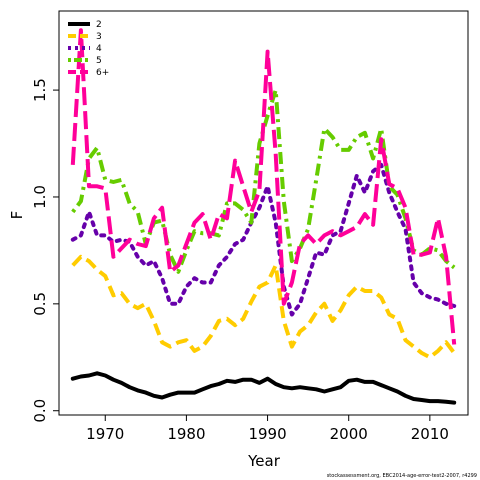 Image resolution: width=480 pixels, height=480 pixels. I want to click on legend-label-4: 4, so click(99, 49).